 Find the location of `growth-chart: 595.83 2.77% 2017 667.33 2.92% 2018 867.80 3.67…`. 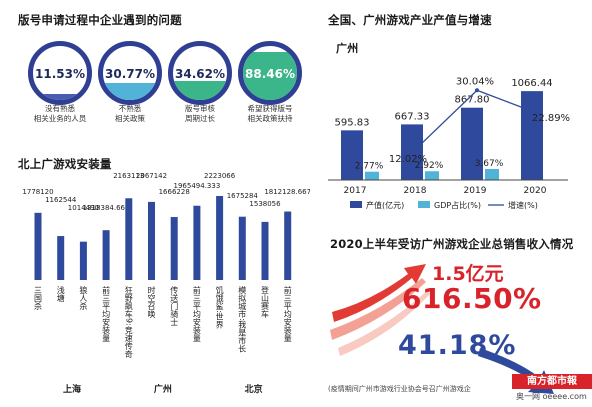

growth-chart: 595.83 2.77% 2017 667.33 2.92% 2018 867.80 3.67… is located at coordinates (449, 143).